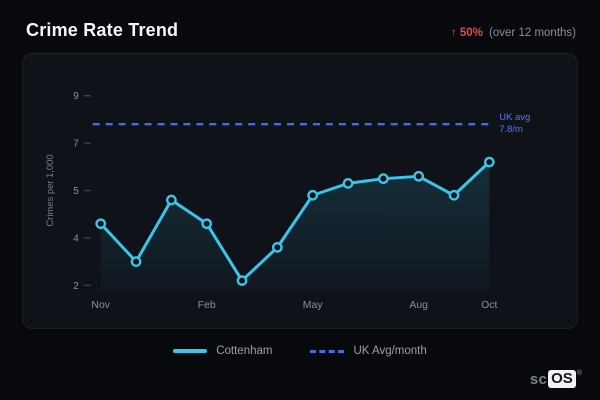 Image resolution: width=600 pixels, height=400 pixels. What do you see at coordinates (390, 351) in the screenshot?
I see `legend-label: UK Avg/month` at bounding box center [390, 351].